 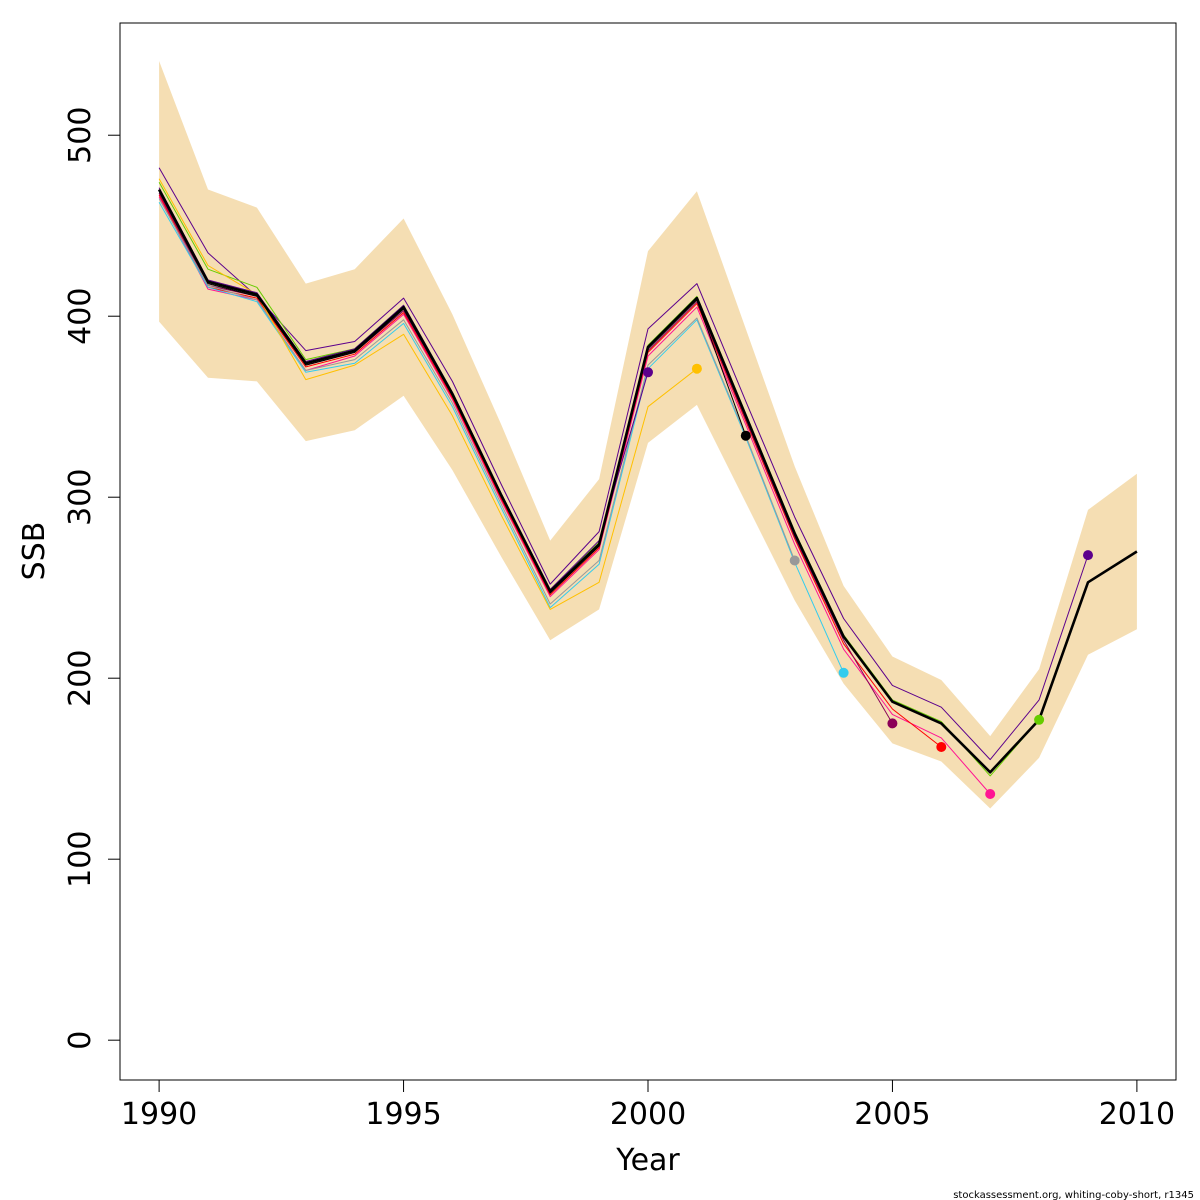 What do you see at coordinates (843, 672) in the screenshot?
I see `end-point-peel-2004` at bounding box center [843, 672].